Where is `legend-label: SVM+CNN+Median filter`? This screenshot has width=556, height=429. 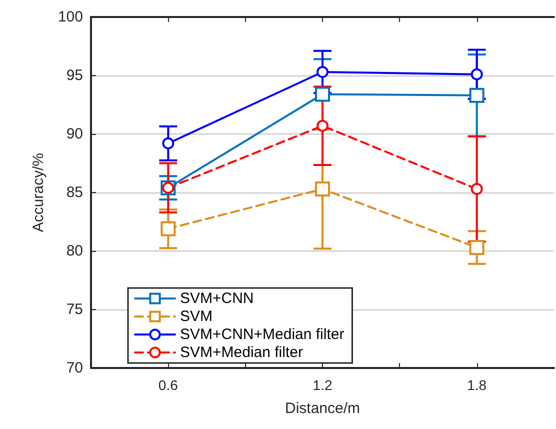 legend-label: SVM+CNN+Median filter is located at coordinates (262, 334).